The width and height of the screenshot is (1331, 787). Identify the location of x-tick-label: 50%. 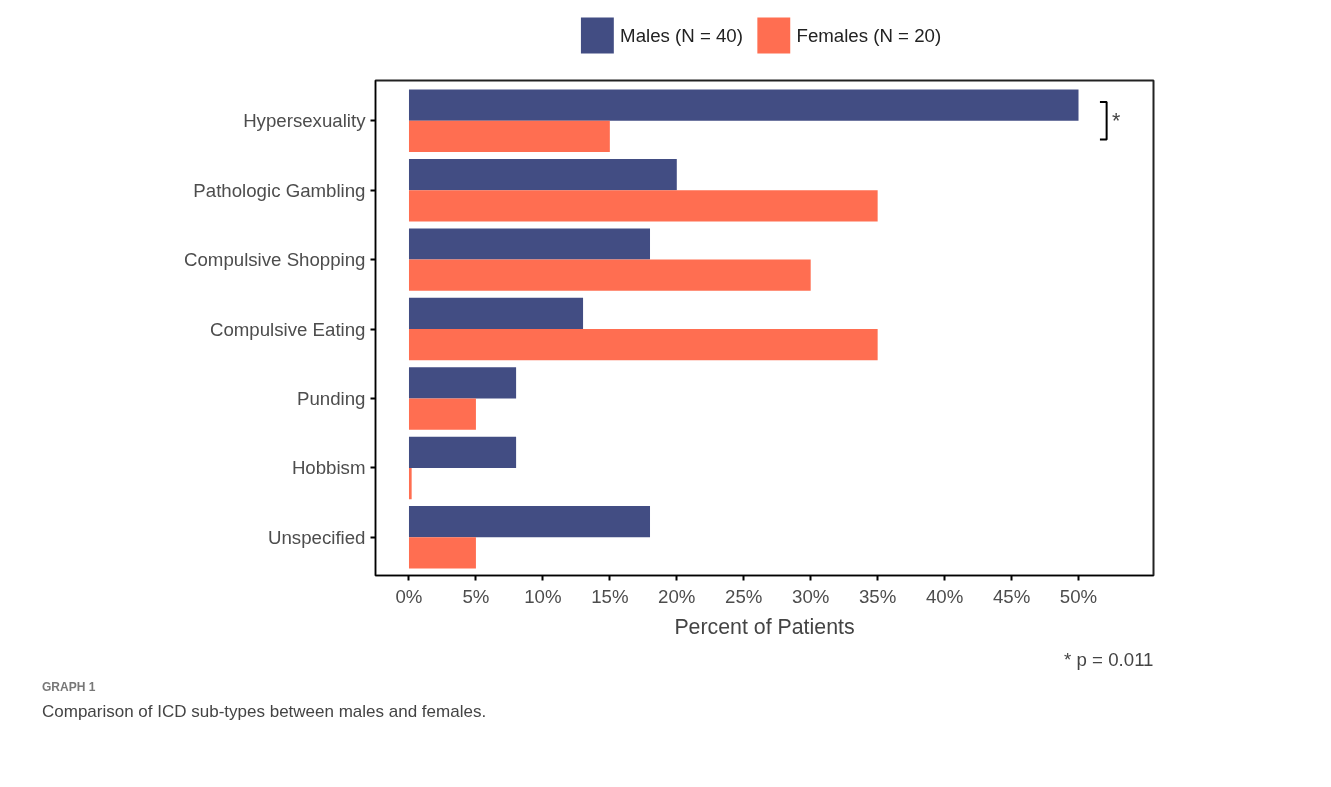
(1078, 596).